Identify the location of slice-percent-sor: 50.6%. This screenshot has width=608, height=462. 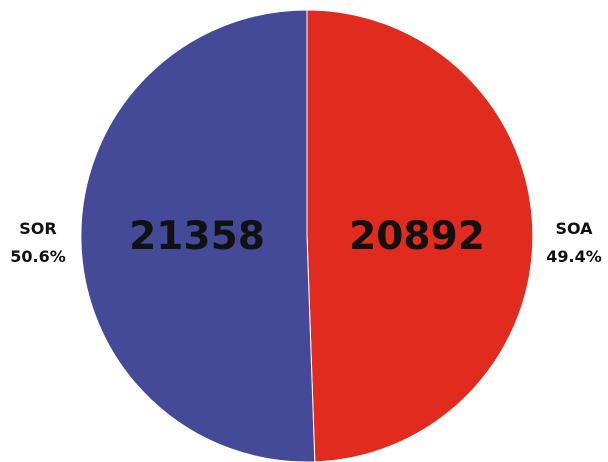
(38, 256).